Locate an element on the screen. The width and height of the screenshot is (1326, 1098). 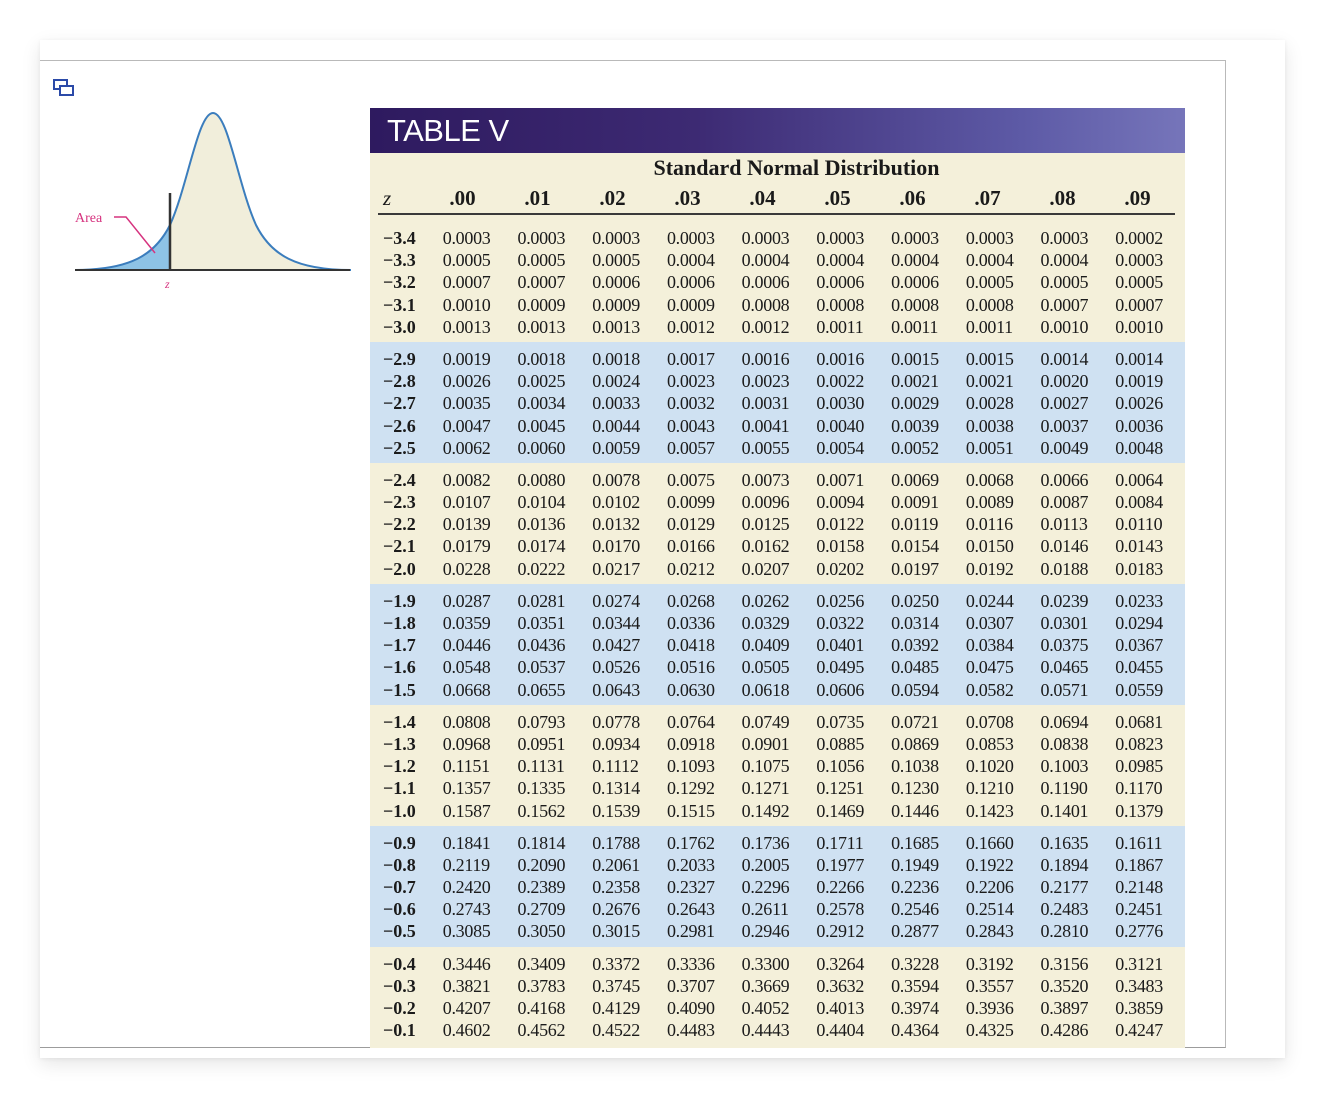
probability-cell: 0.1867 is located at coordinates (1139, 864).